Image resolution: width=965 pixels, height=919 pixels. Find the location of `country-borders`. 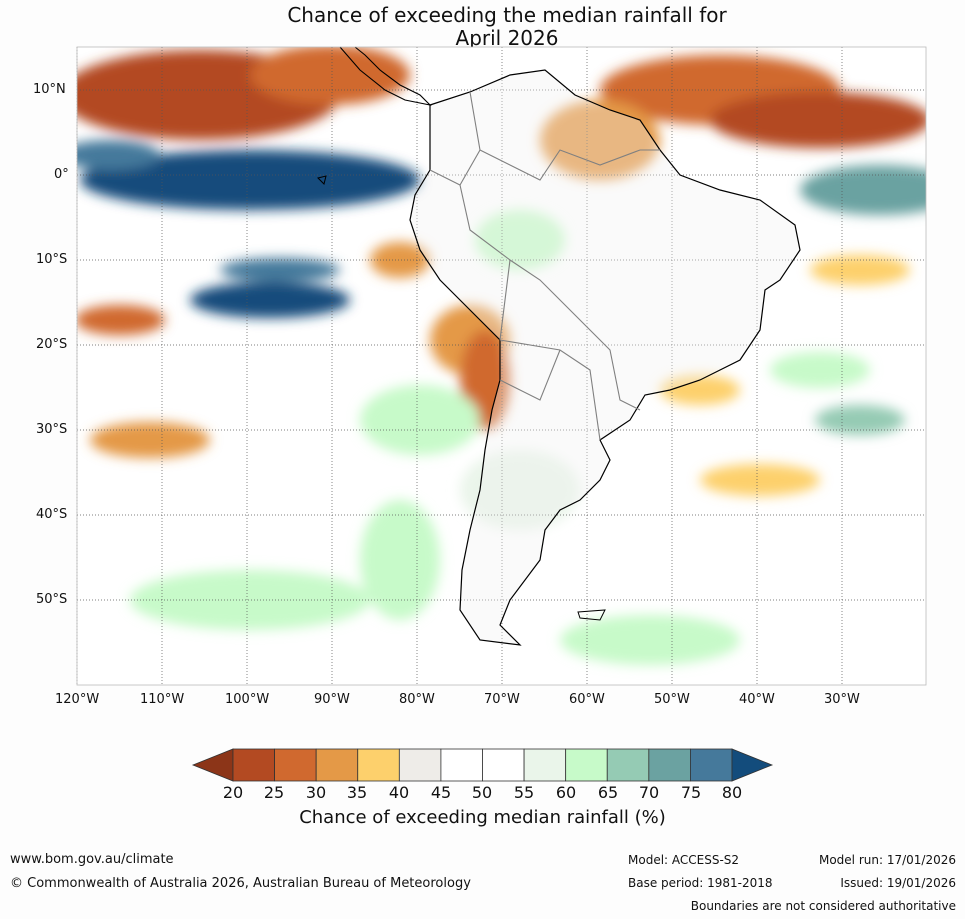

country-borders is located at coordinates (544, 266).